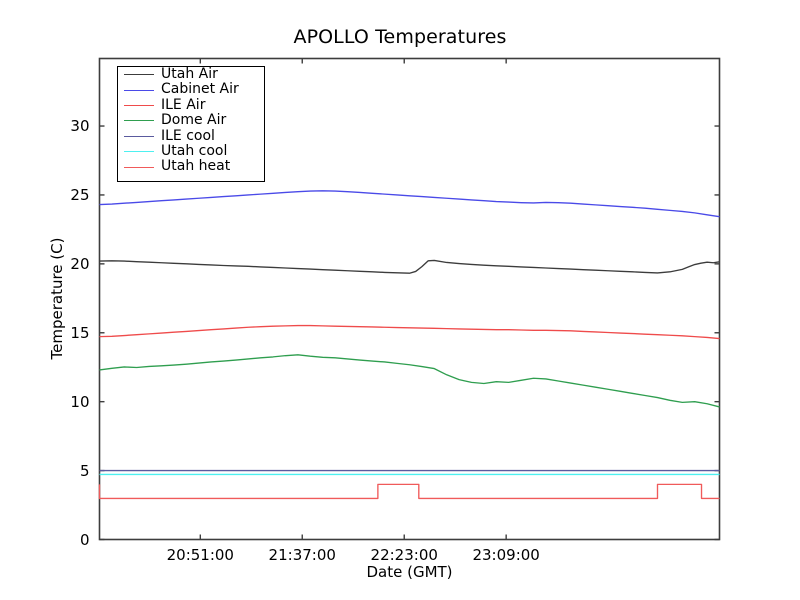  Describe the element at coordinates (409, 381) in the screenshot. I see `series-line-dome-air` at that location.